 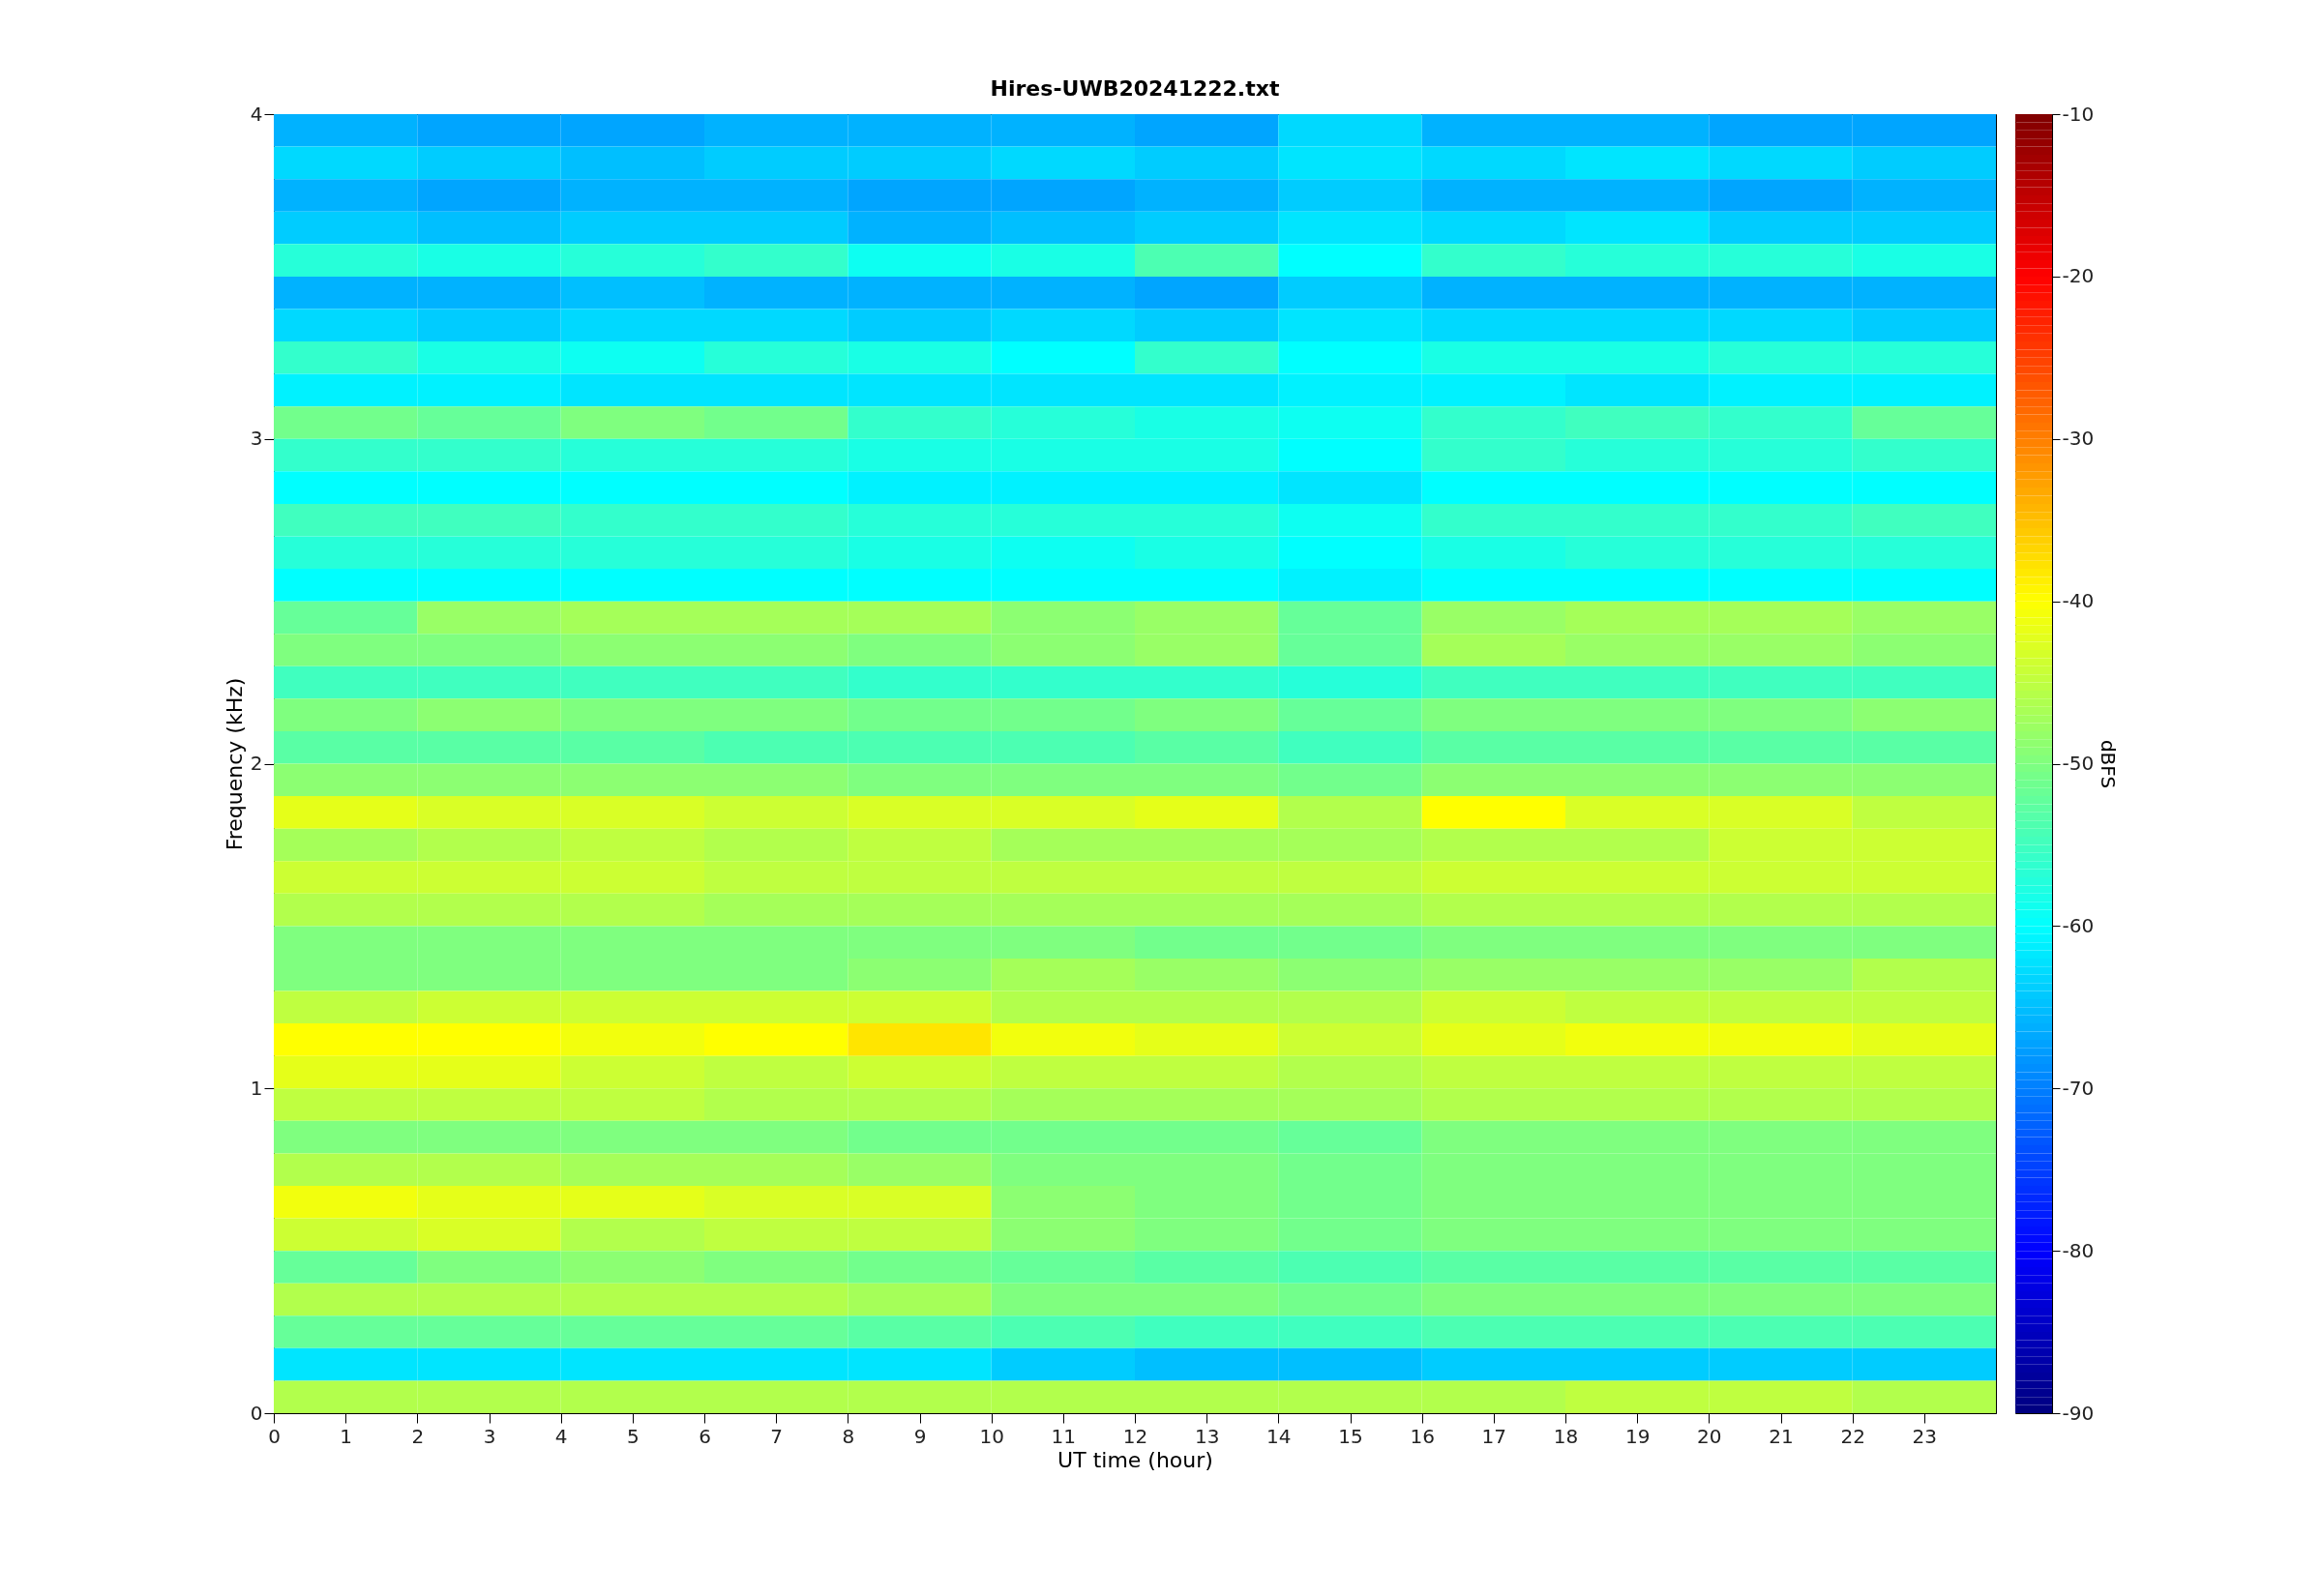 I want to click on x-tick-label: 9, so click(x=920, y=1436).